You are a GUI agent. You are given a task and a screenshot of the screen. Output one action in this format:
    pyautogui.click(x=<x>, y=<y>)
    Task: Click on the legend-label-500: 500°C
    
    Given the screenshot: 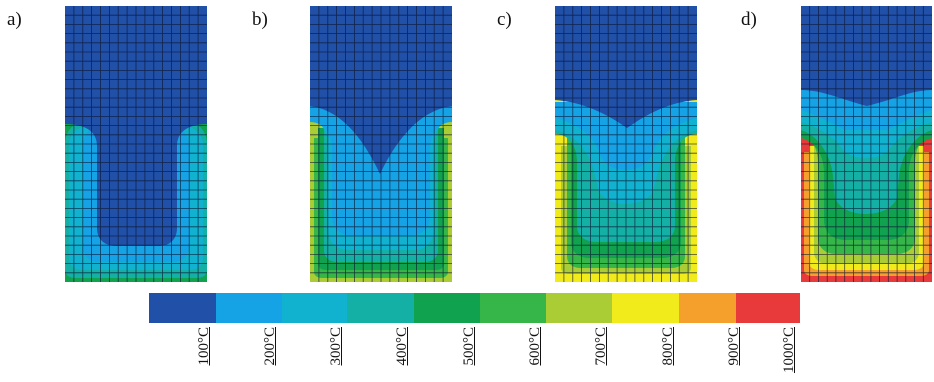 What is the action you would take?
    pyautogui.click(x=469, y=346)
    